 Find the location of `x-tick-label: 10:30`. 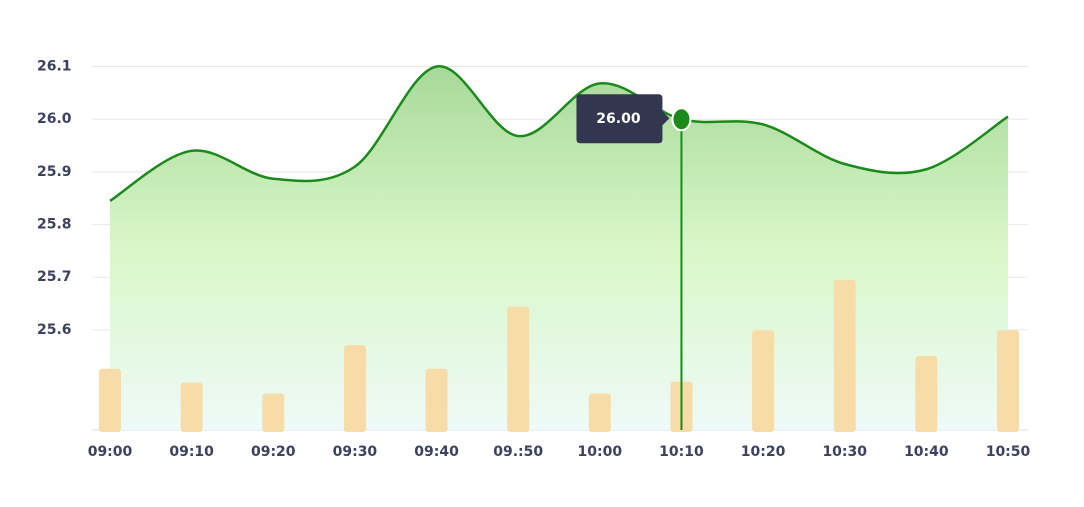

x-tick-label: 10:30 is located at coordinates (844, 452).